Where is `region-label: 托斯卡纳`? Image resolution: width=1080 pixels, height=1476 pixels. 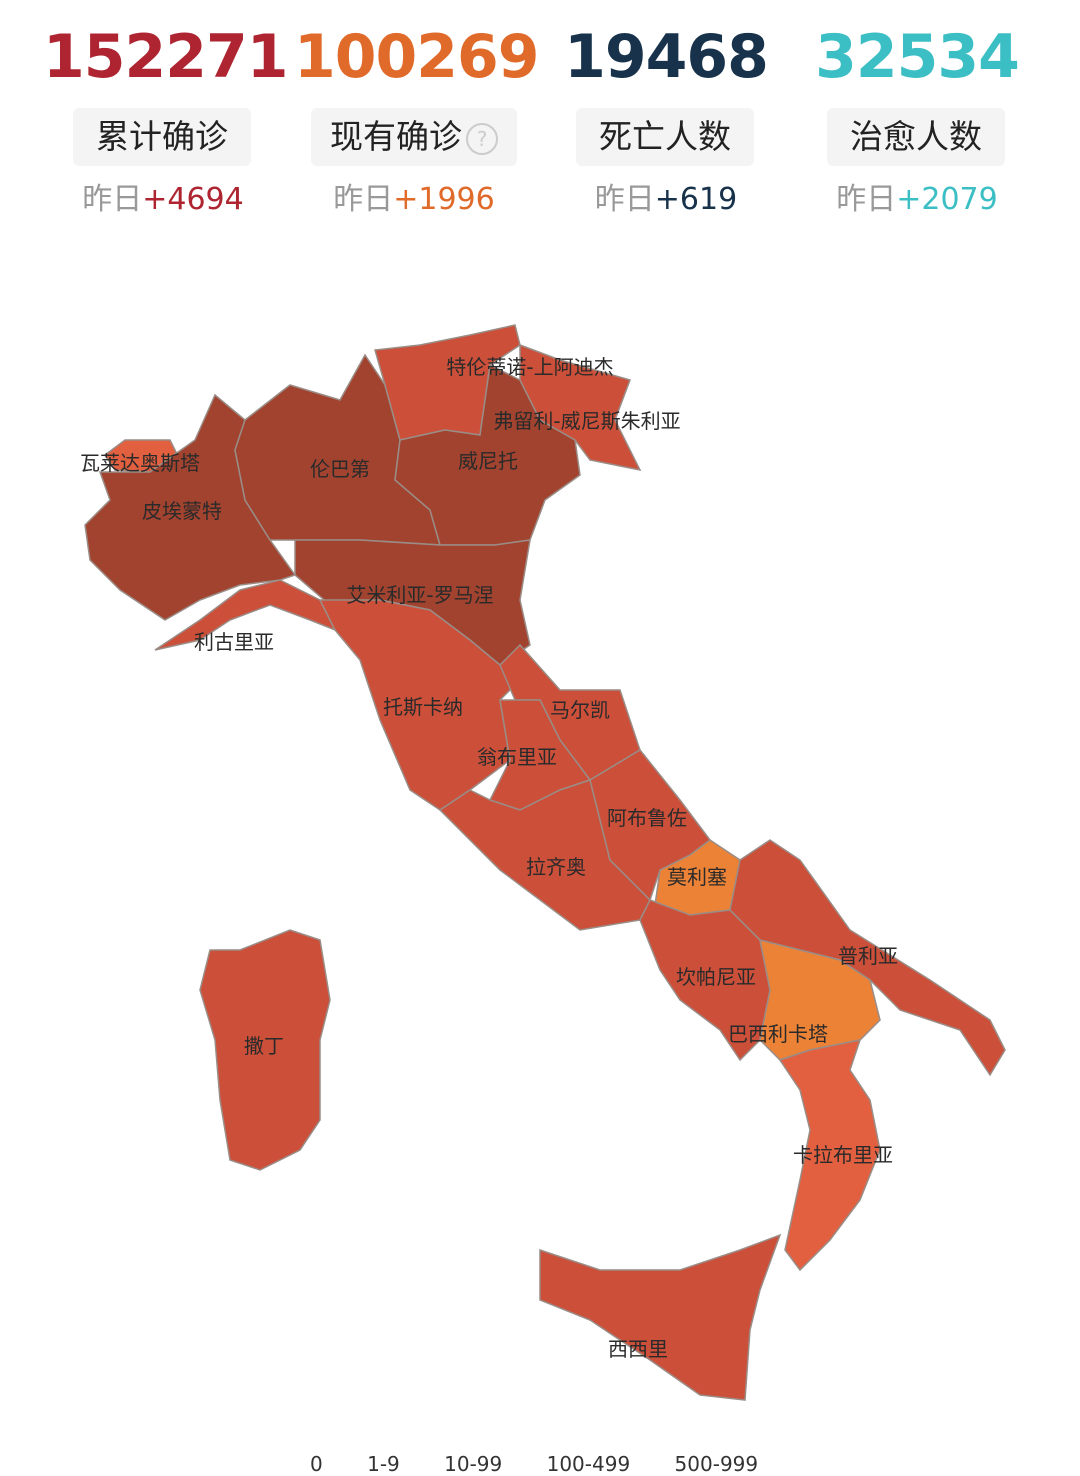
region-label: 托斯卡纳 is located at coordinates (423, 707).